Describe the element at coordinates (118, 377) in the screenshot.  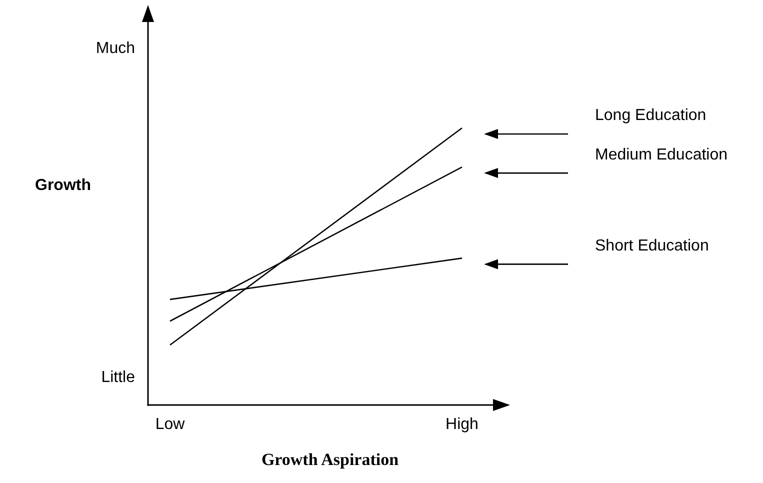
I see `text: Little` at that location.